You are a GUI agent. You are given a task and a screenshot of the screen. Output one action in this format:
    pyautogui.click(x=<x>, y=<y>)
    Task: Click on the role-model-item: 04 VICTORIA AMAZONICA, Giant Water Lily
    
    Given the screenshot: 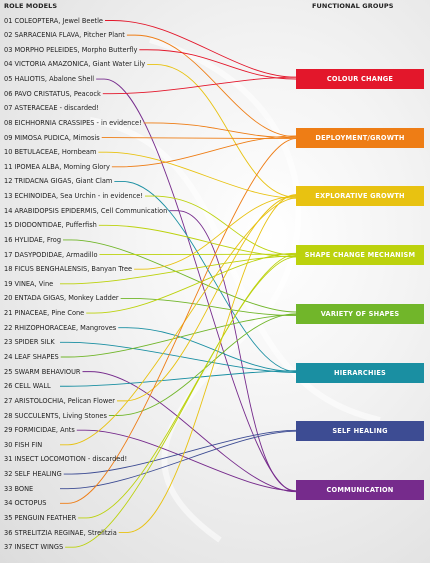 What is the action you would take?
    pyautogui.click(x=75, y=64)
    